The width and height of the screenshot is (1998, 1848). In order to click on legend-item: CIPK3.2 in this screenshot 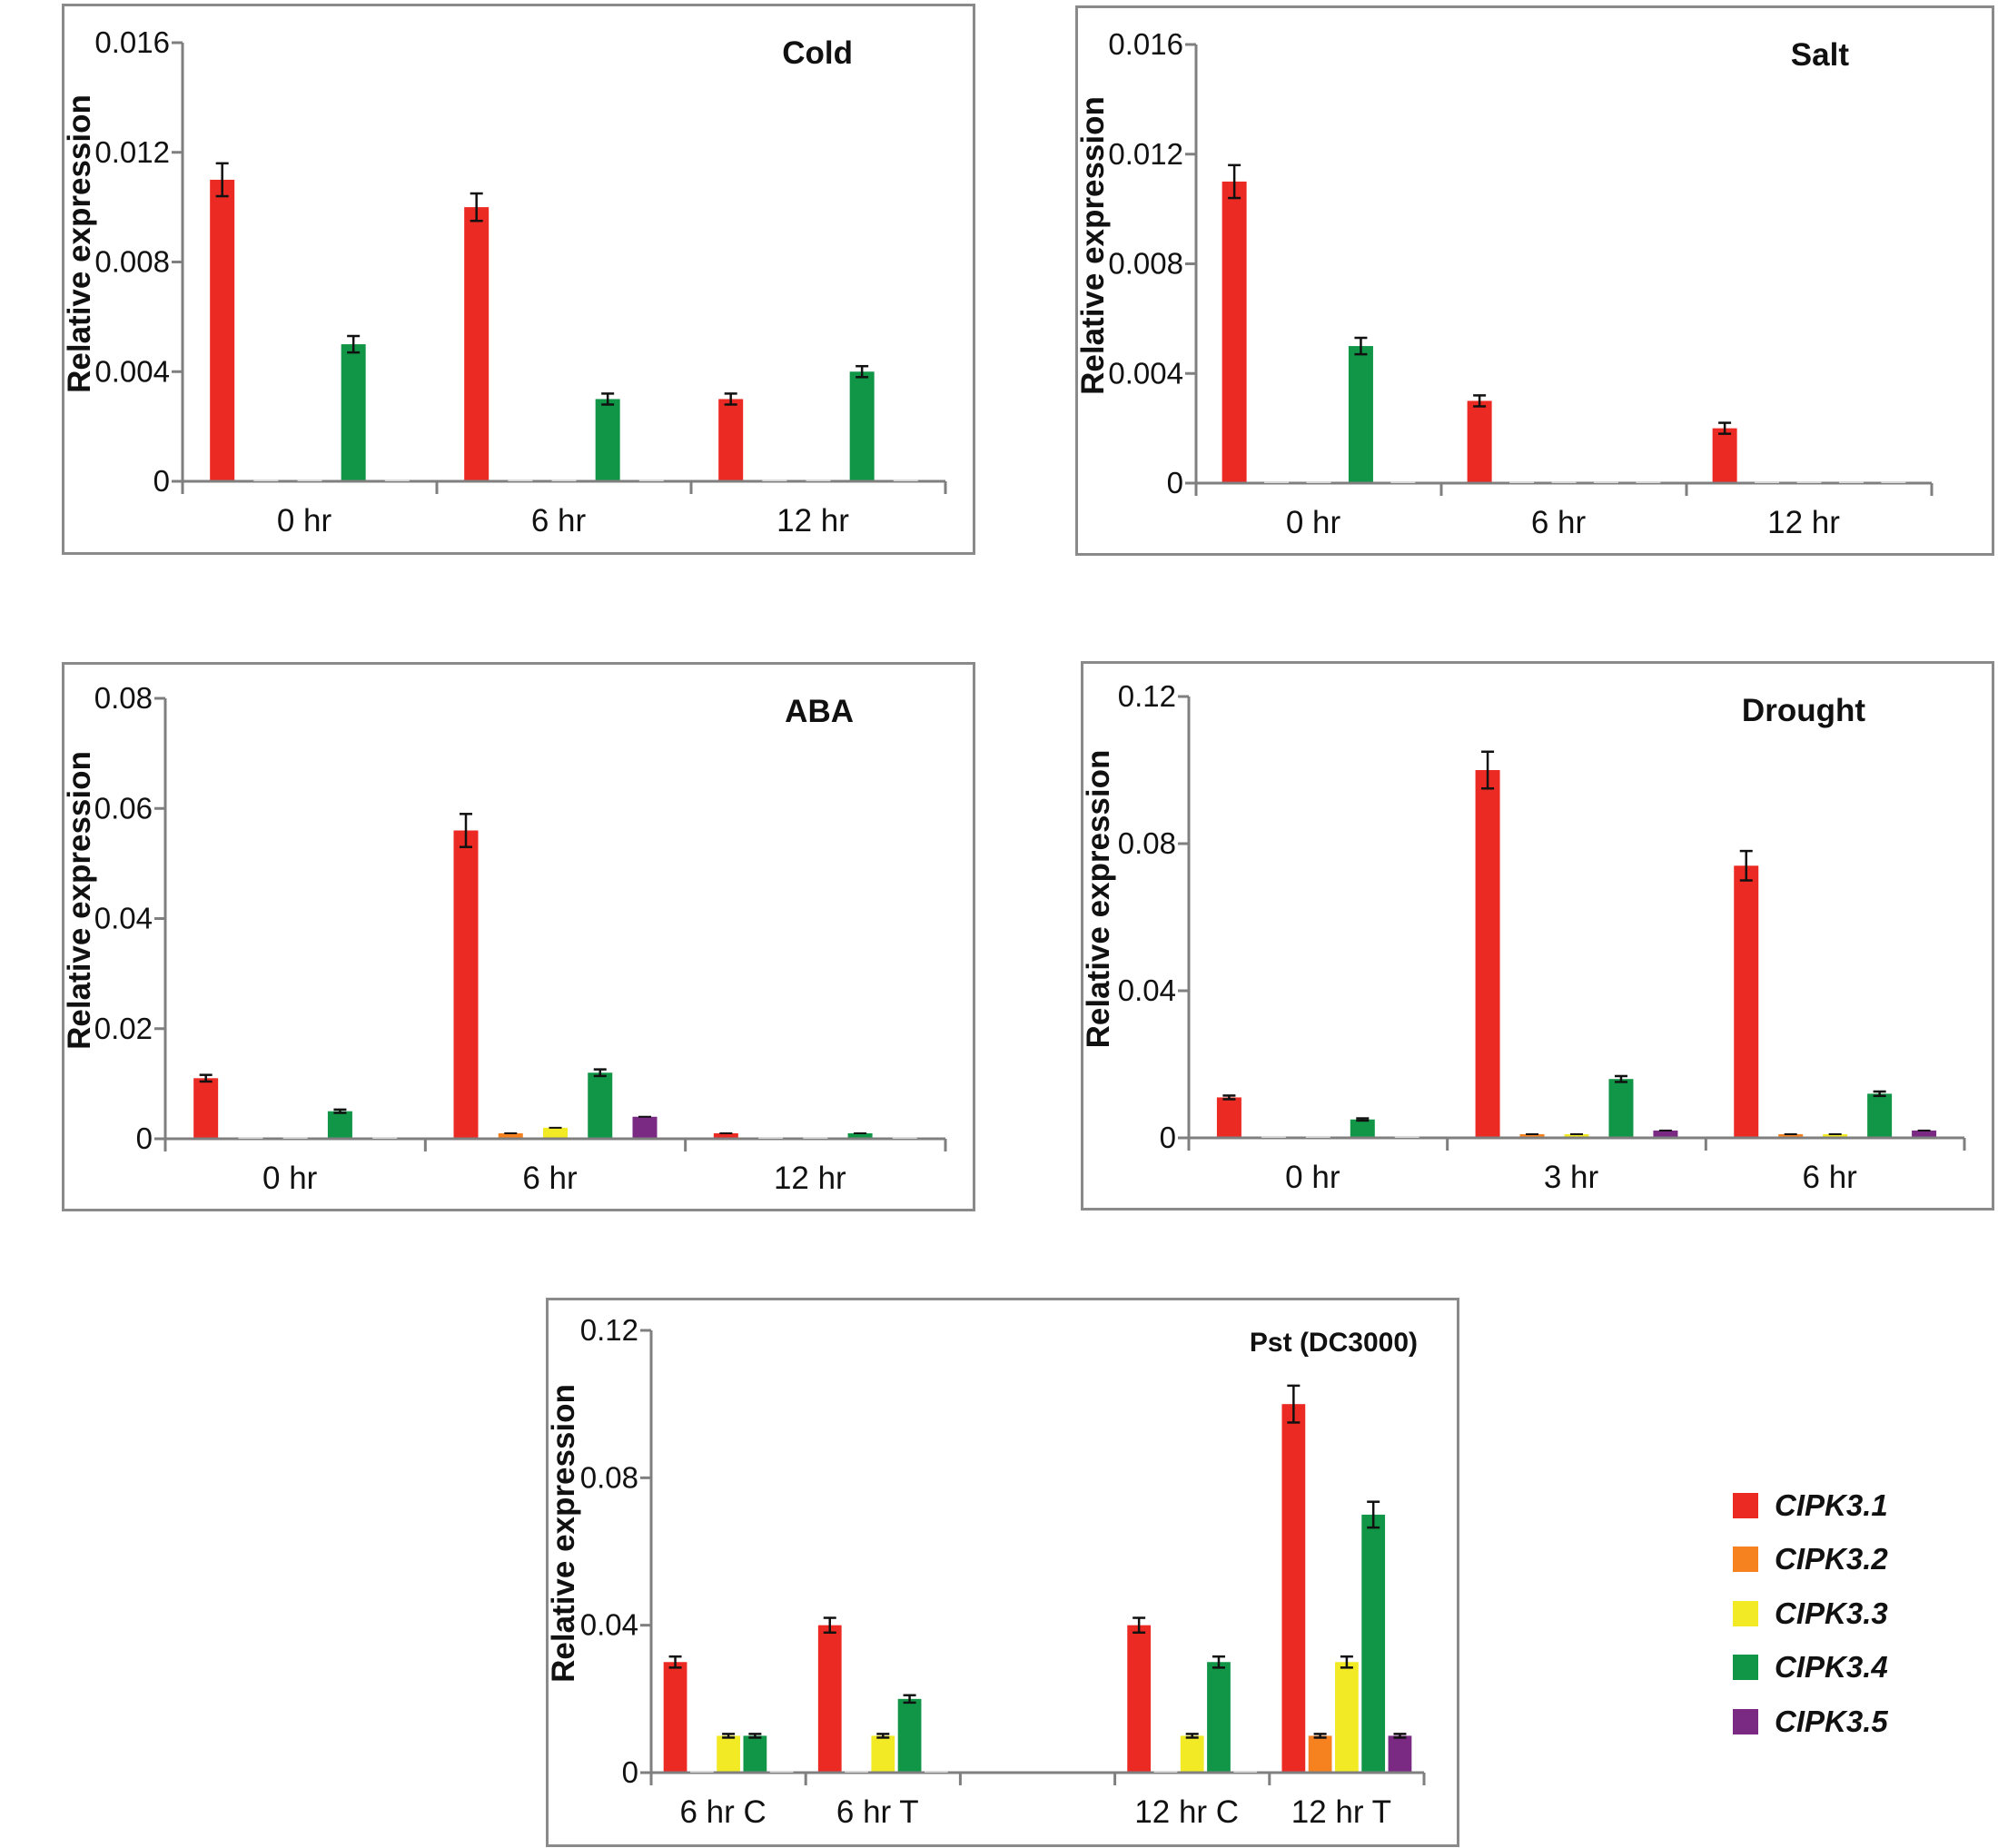, I will do `click(1851, 1560)`.